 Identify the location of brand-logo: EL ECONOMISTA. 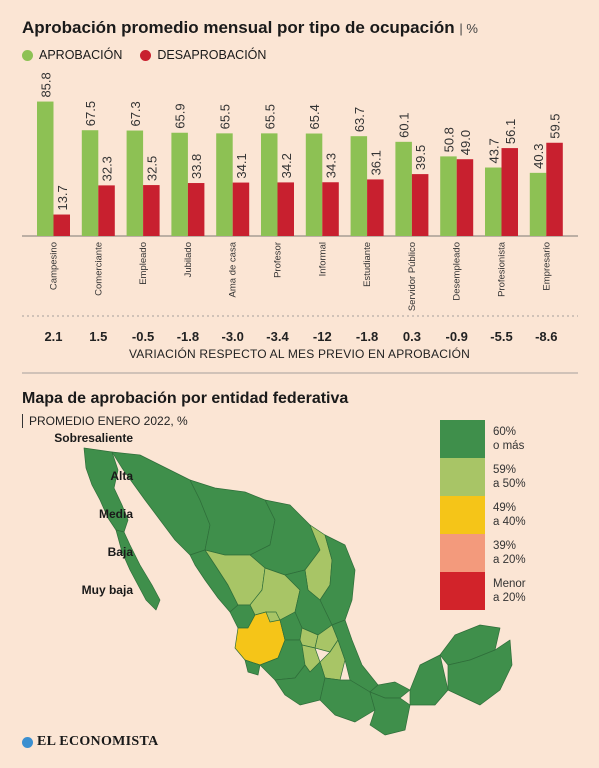
(90, 742).